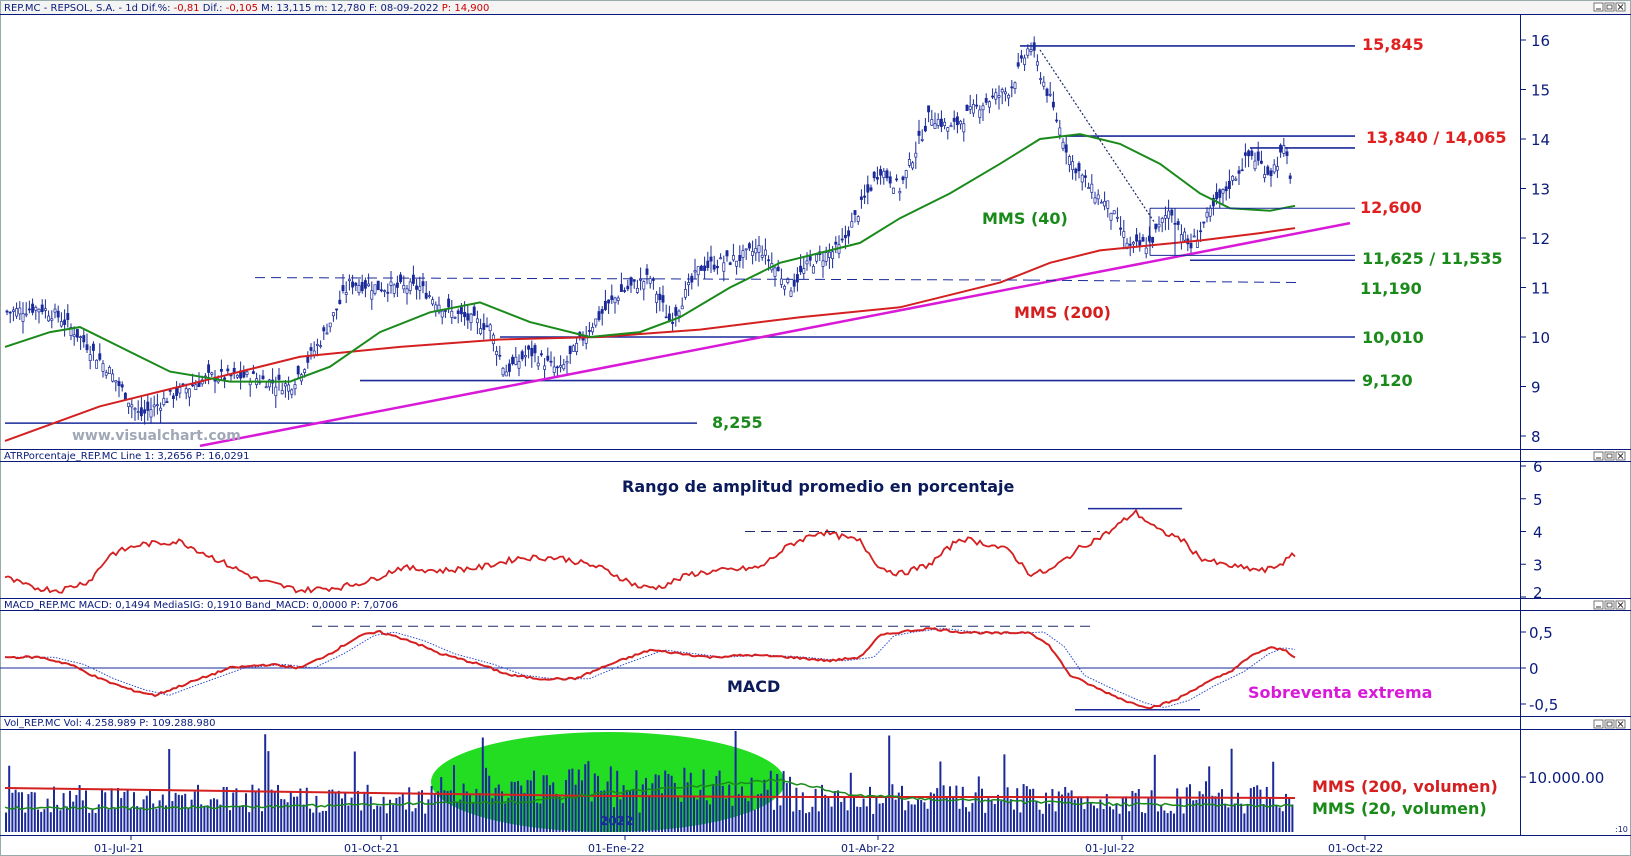 The width and height of the screenshot is (1631, 856). I want to click on x-label: 01-Ene-22, so click(616, 848).